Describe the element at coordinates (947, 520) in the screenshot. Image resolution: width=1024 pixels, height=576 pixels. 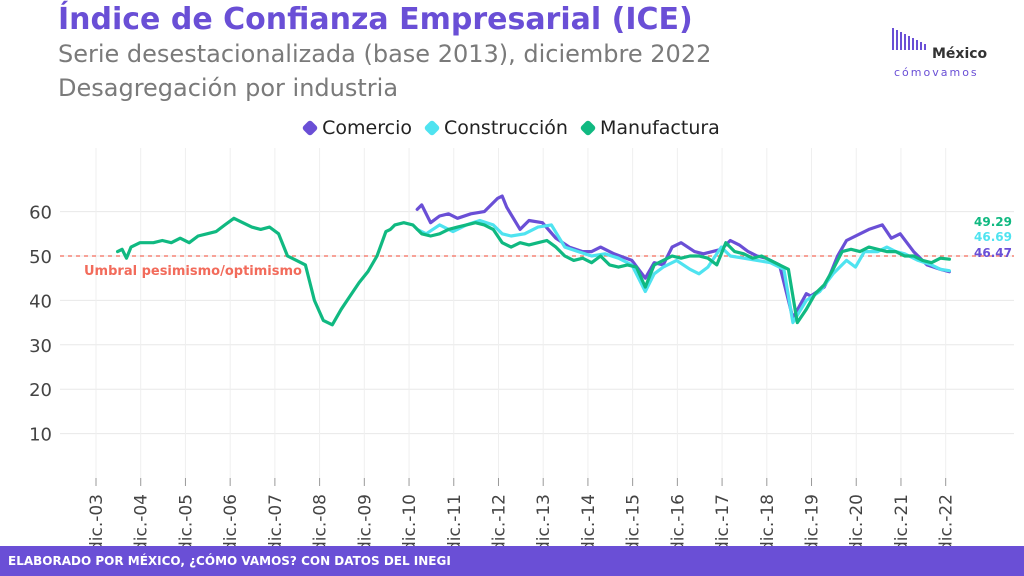
I see `x-tick-label: dic.-22` at that location.